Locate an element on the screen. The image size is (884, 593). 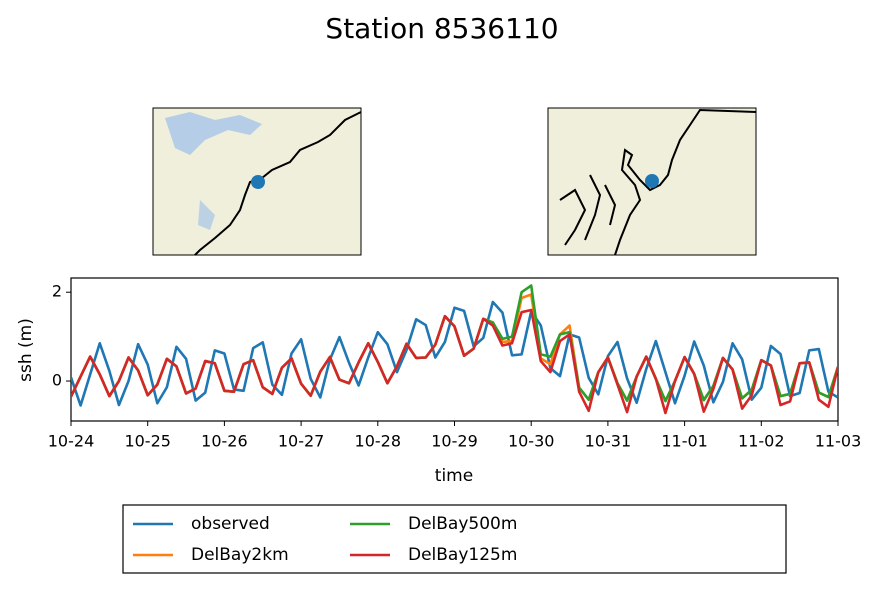
y-axis-label: ssh (m) is located at coordinates (26, 350).